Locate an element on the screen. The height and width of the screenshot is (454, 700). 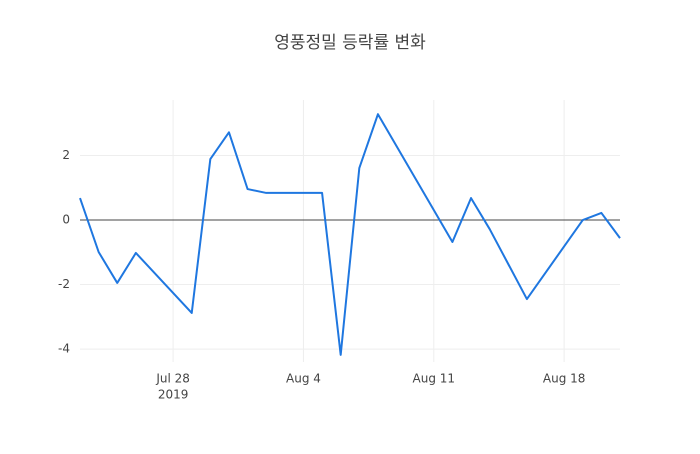
x-tick-label: Aug 4 is located at coordinates (303, 379).